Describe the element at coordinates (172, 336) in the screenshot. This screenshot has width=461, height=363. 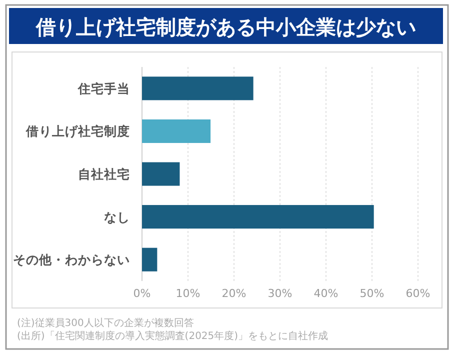
I see `text: (出所)「住宅関連制度の導入実態調査(2025年度)」をもとに自社作成` at that location.